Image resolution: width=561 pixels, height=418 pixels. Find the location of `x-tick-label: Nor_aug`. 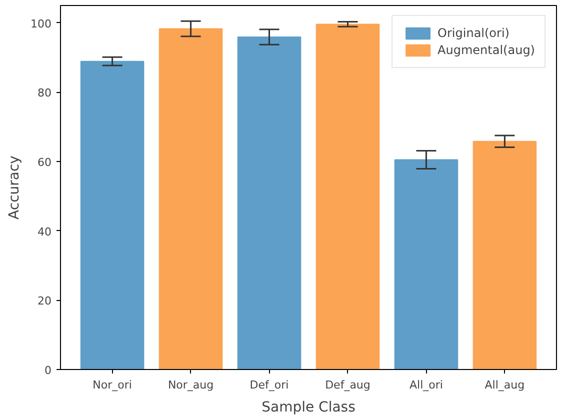

x-tick-label: Nor_aug is located at coordinates (191, 385).